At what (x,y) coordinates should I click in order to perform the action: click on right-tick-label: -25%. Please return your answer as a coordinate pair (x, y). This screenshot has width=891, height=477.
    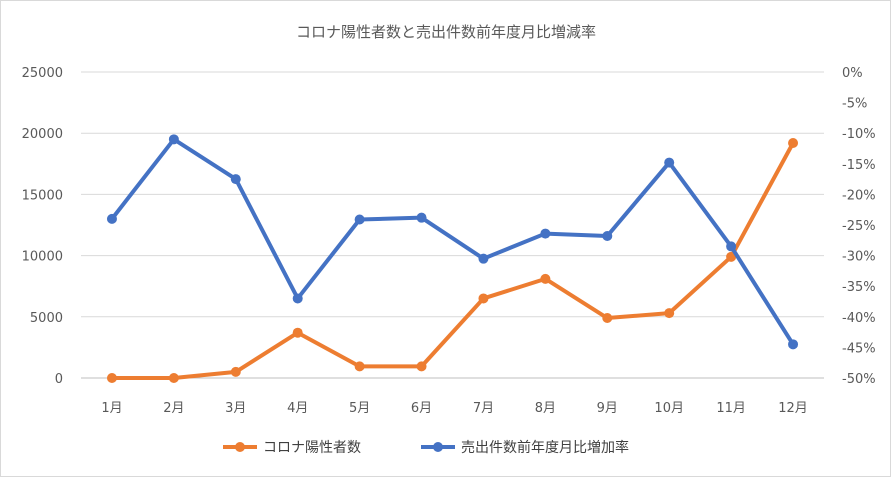
    Looking at the image, I should click on (859, 226).